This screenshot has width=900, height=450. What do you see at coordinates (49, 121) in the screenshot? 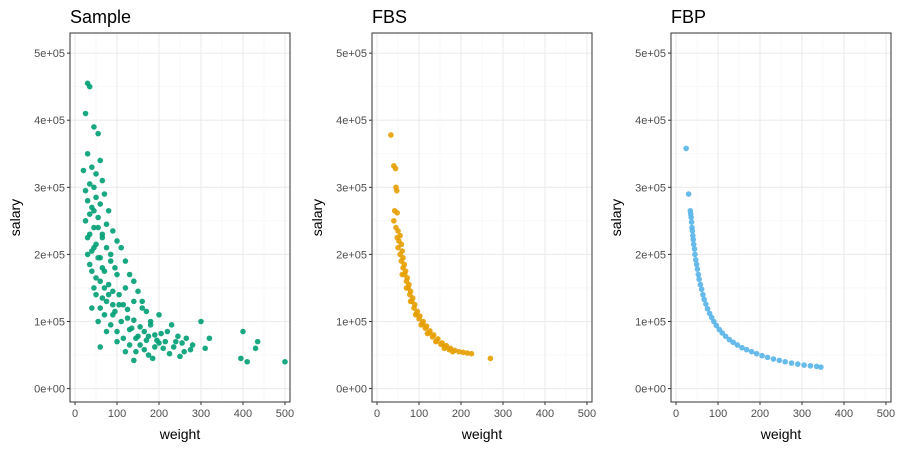
I see `y-tick-label: 4e+05` at bounding box center [49, 121].